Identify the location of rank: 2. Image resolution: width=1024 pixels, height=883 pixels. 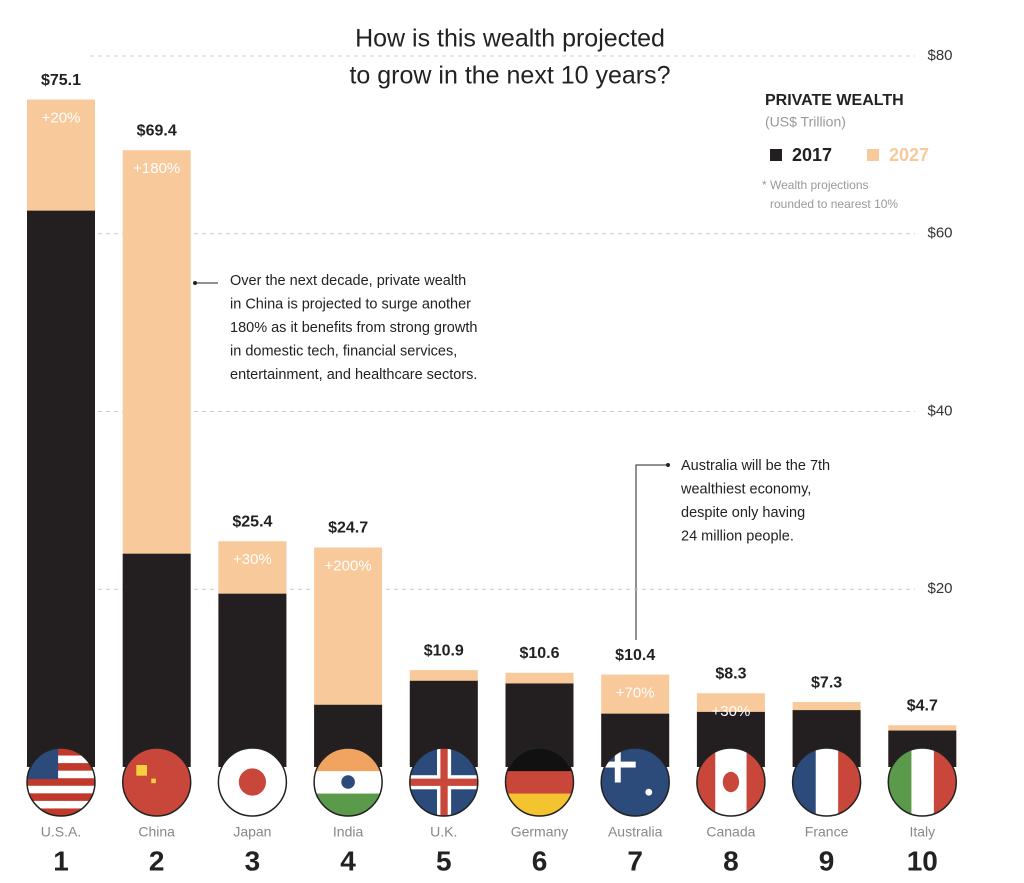
(157, 860).